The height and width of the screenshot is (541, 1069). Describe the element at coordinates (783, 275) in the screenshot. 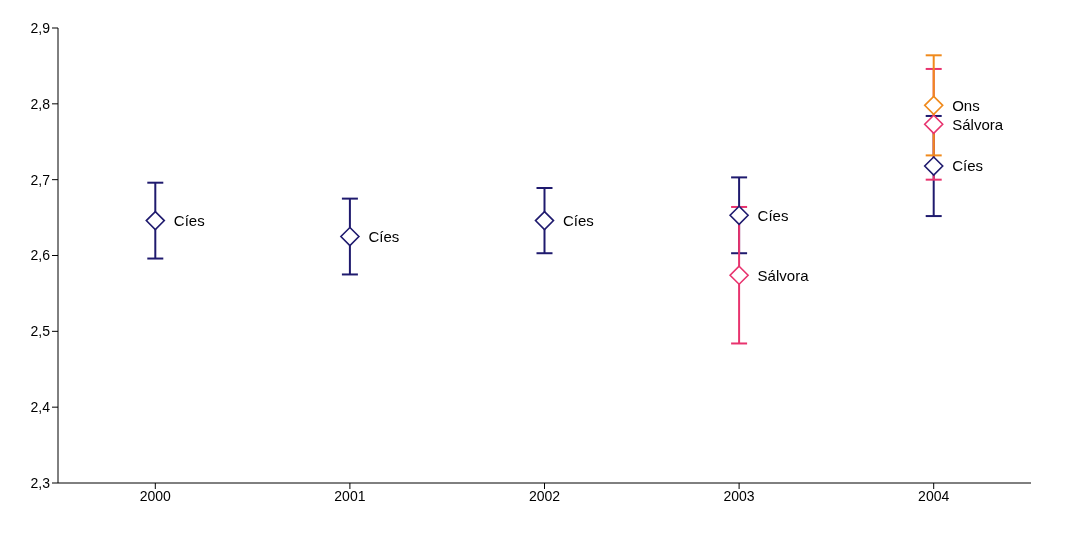

I see `series-label: Sálvora` at that location.